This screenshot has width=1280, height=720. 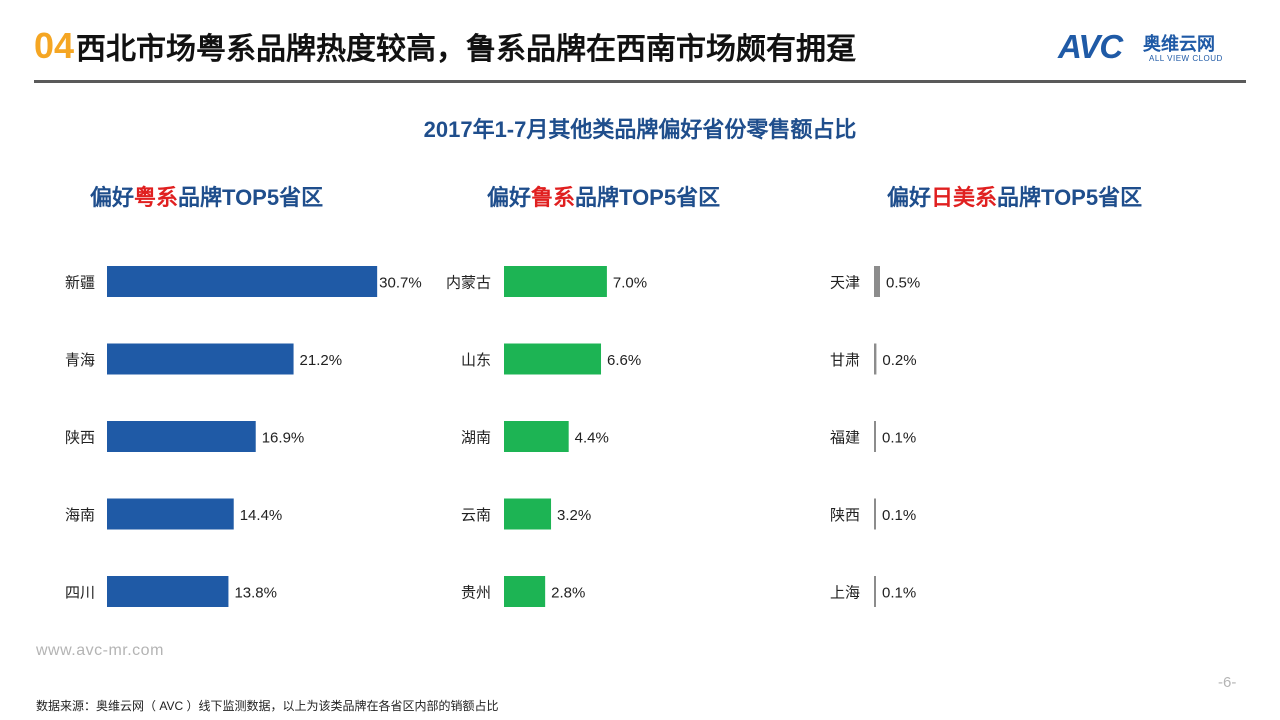 What do you see at coordinates (964, 197) in the screenshot?
I see `panel-title-highlight: 日美系` at bounding box center [964, 197].